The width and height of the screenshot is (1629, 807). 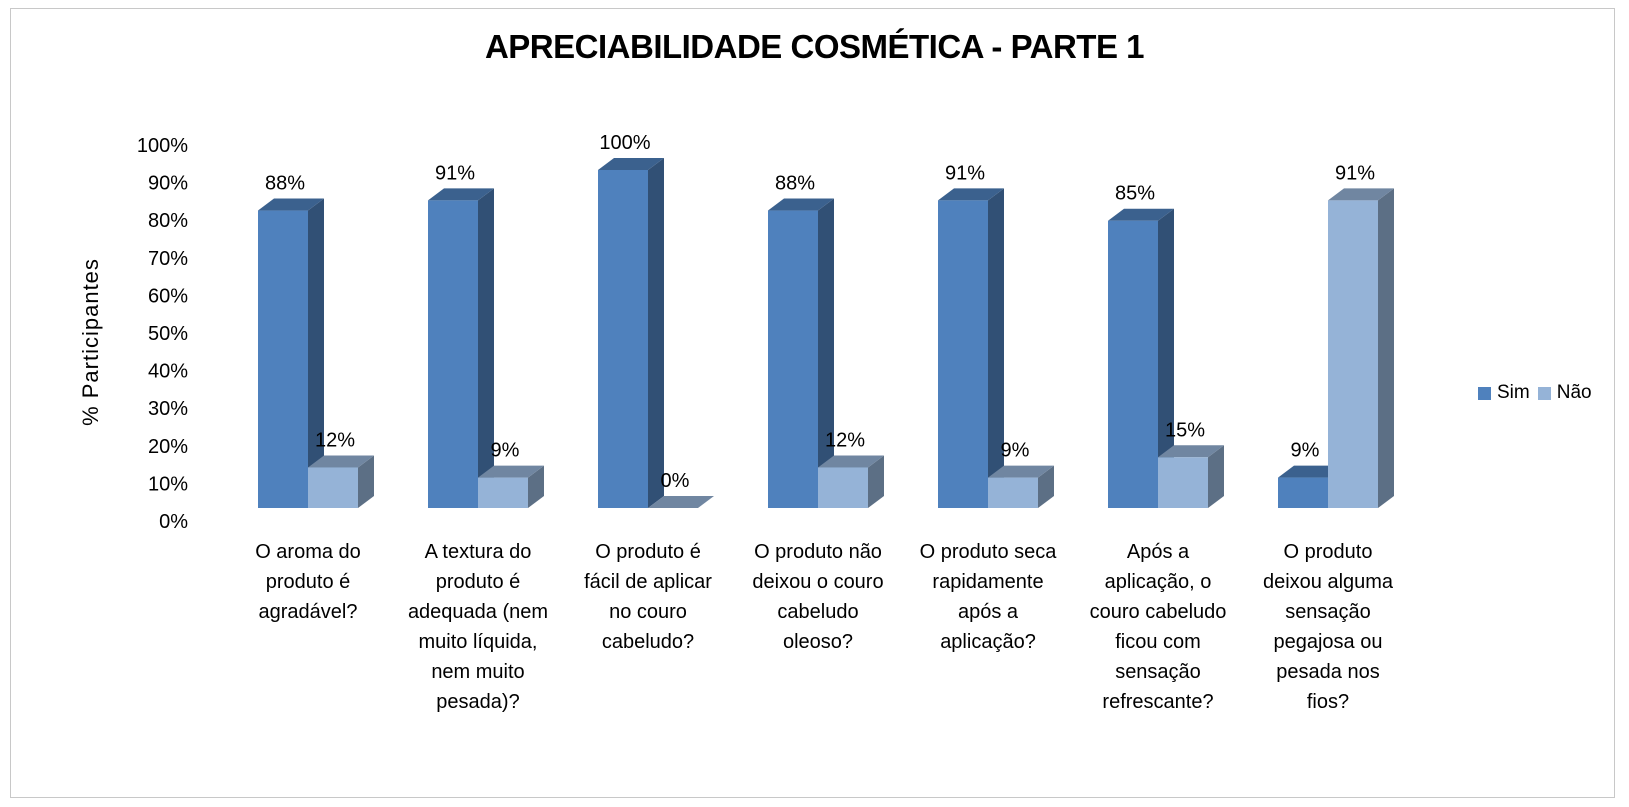 I want to click on y-tick-label: 80%, so click(x=168, y=221).